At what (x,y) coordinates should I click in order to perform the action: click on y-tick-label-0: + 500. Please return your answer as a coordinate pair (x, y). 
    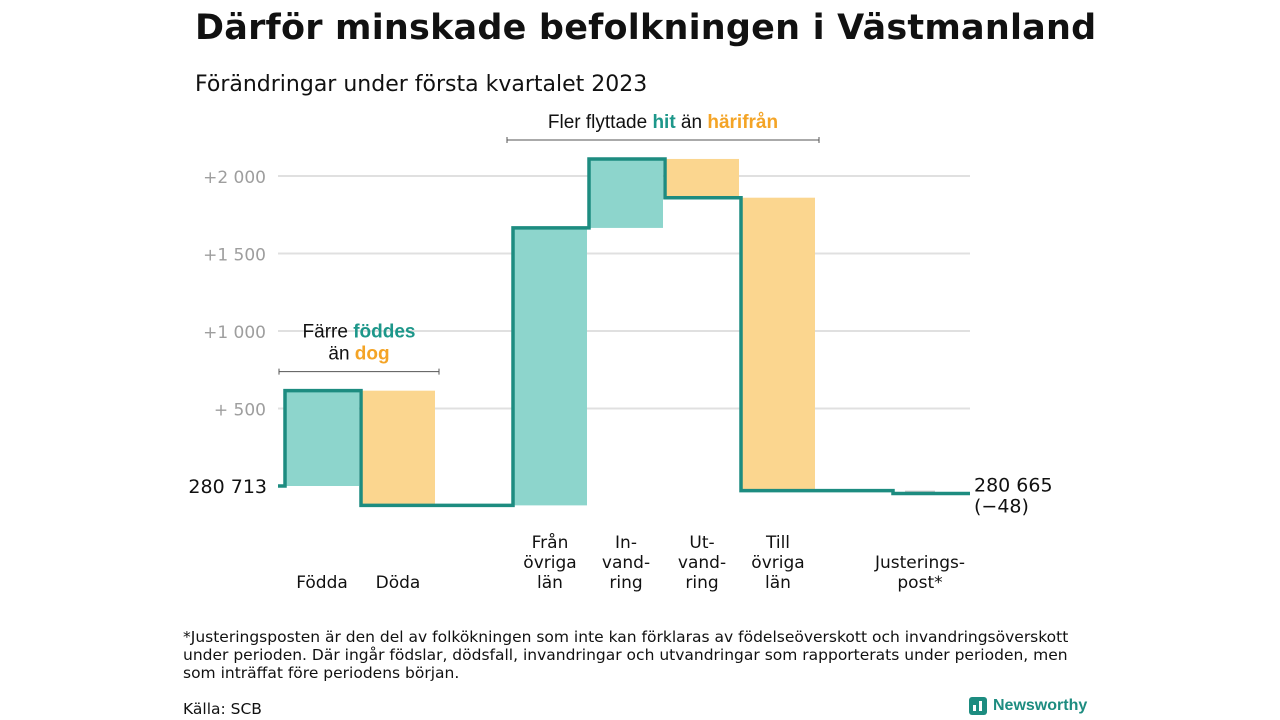
    Looking at the image, I should click on (240, 411).